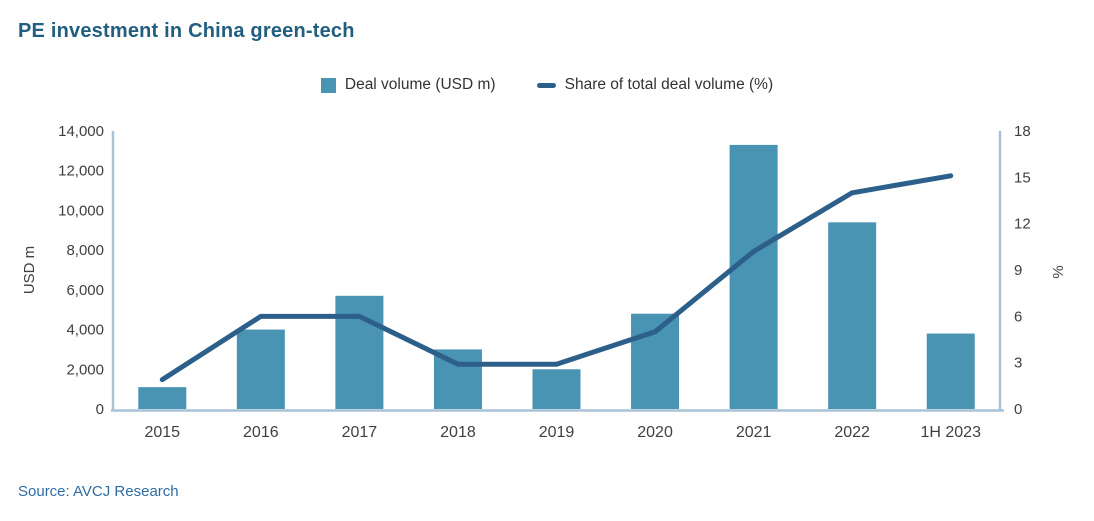 The width and height of the screenshot is (1094, 521). I want to click on legend-item-share: Share of total deal volume (%), so click(655, 85).